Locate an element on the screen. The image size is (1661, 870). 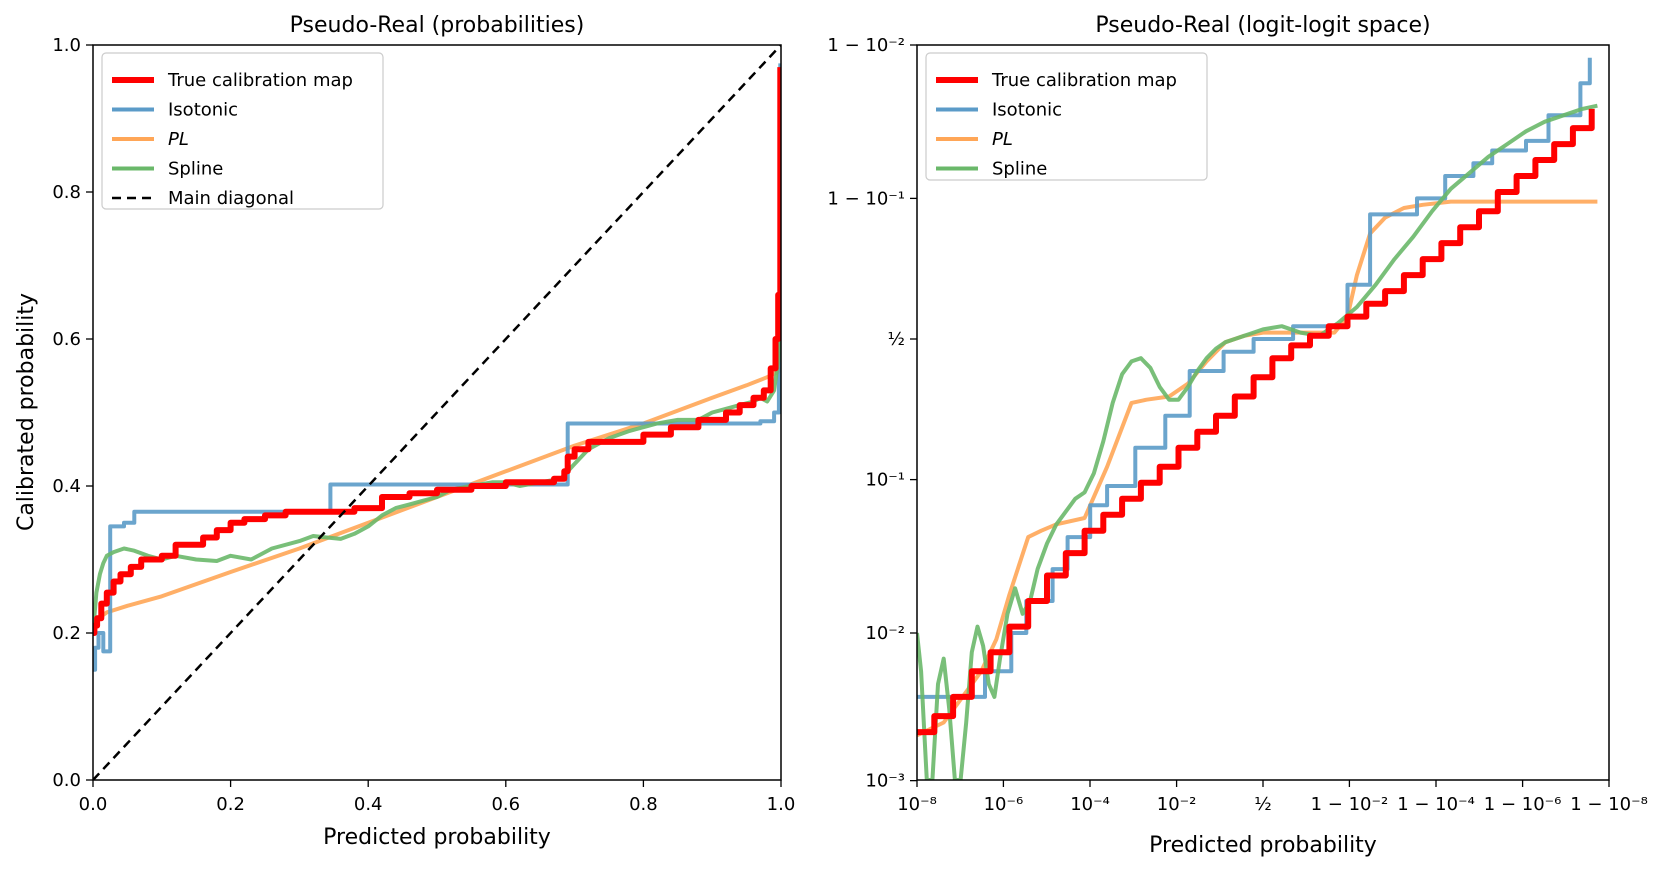
right-y-tick-label-1: 10⁻² is located at coordinates (885, 633).